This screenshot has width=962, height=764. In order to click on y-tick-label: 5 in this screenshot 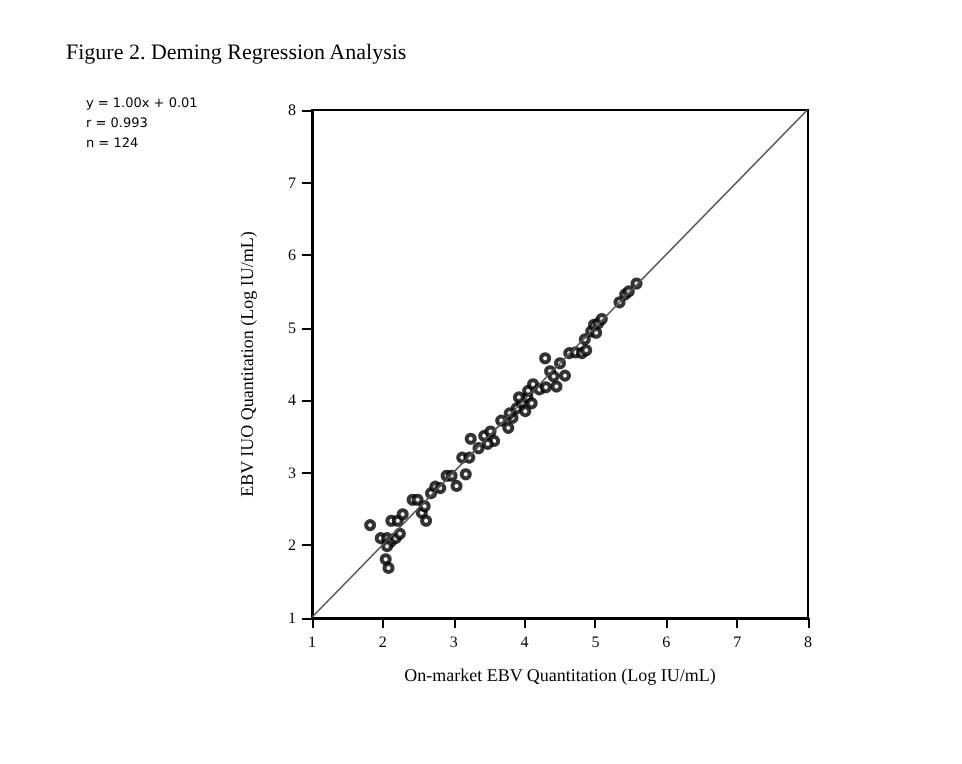, I will do `click(292, 327)`.